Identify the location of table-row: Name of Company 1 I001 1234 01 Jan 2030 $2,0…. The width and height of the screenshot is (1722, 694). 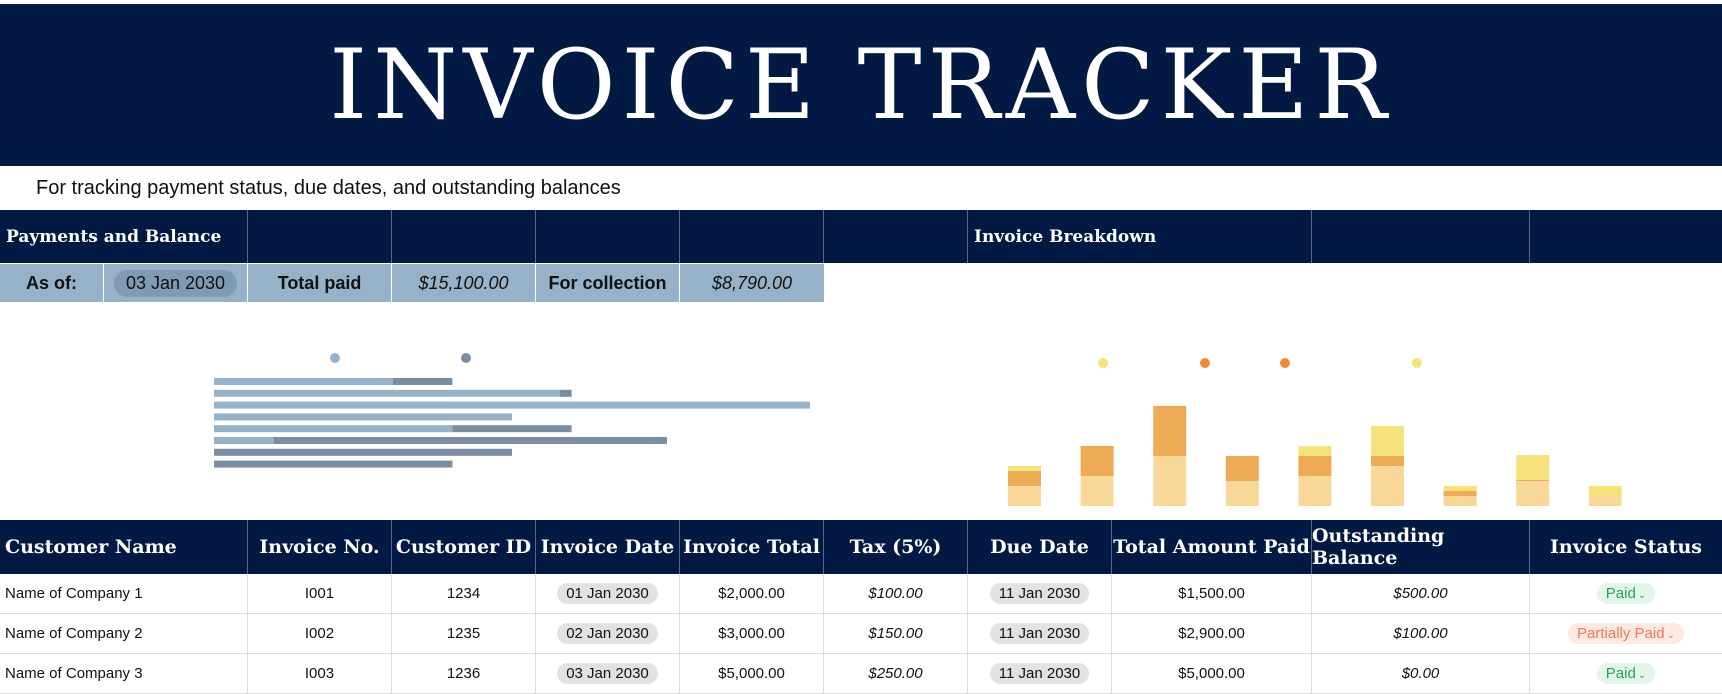
(861, 594).